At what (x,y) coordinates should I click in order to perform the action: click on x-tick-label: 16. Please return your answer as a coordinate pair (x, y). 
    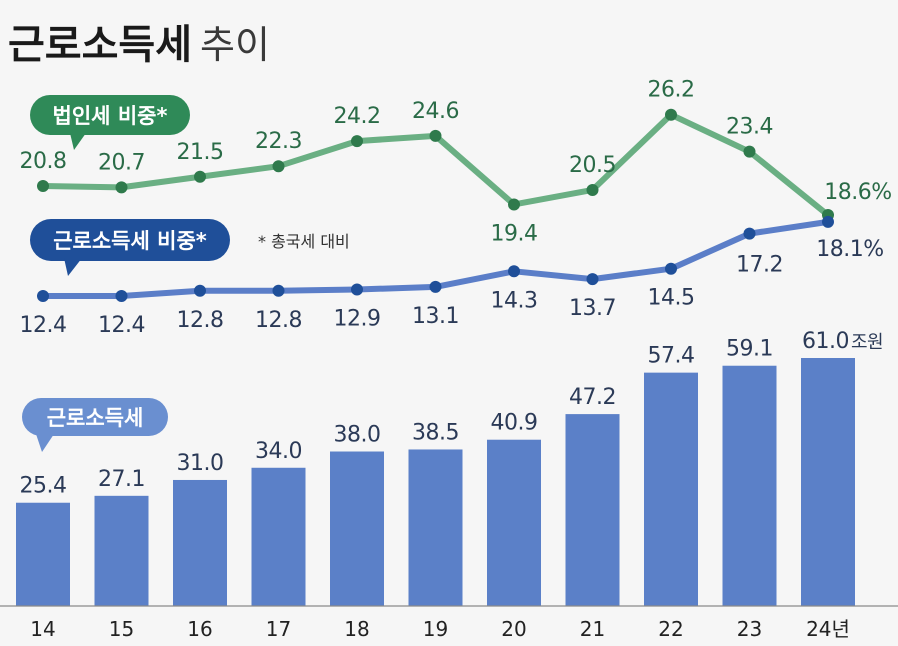
    Looking at the image, I should click on (199, 629).